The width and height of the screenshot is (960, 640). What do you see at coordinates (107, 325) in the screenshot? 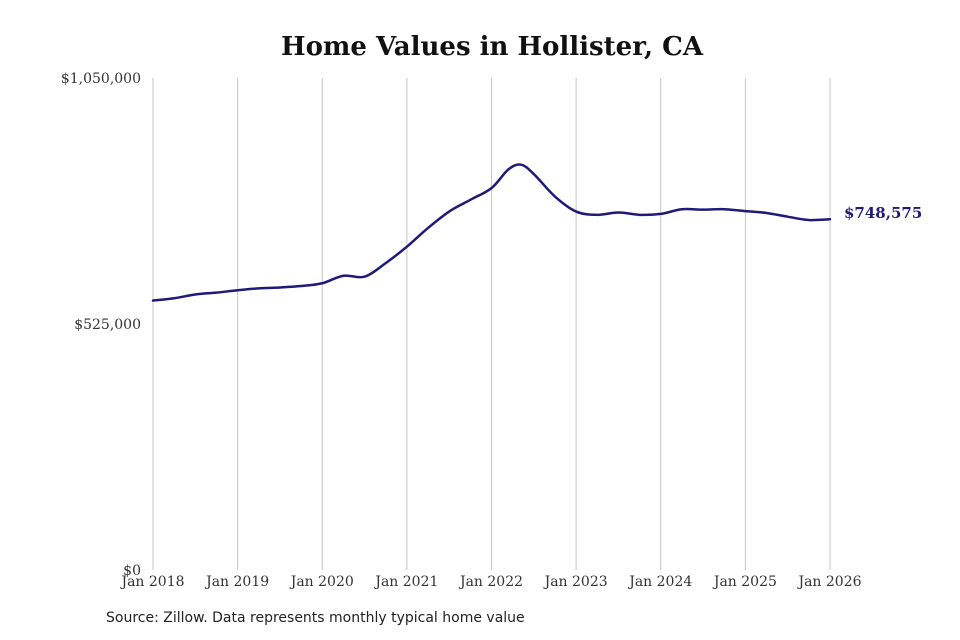
I see `y-tick-label: $525,000` at bounding box center [107, 325].